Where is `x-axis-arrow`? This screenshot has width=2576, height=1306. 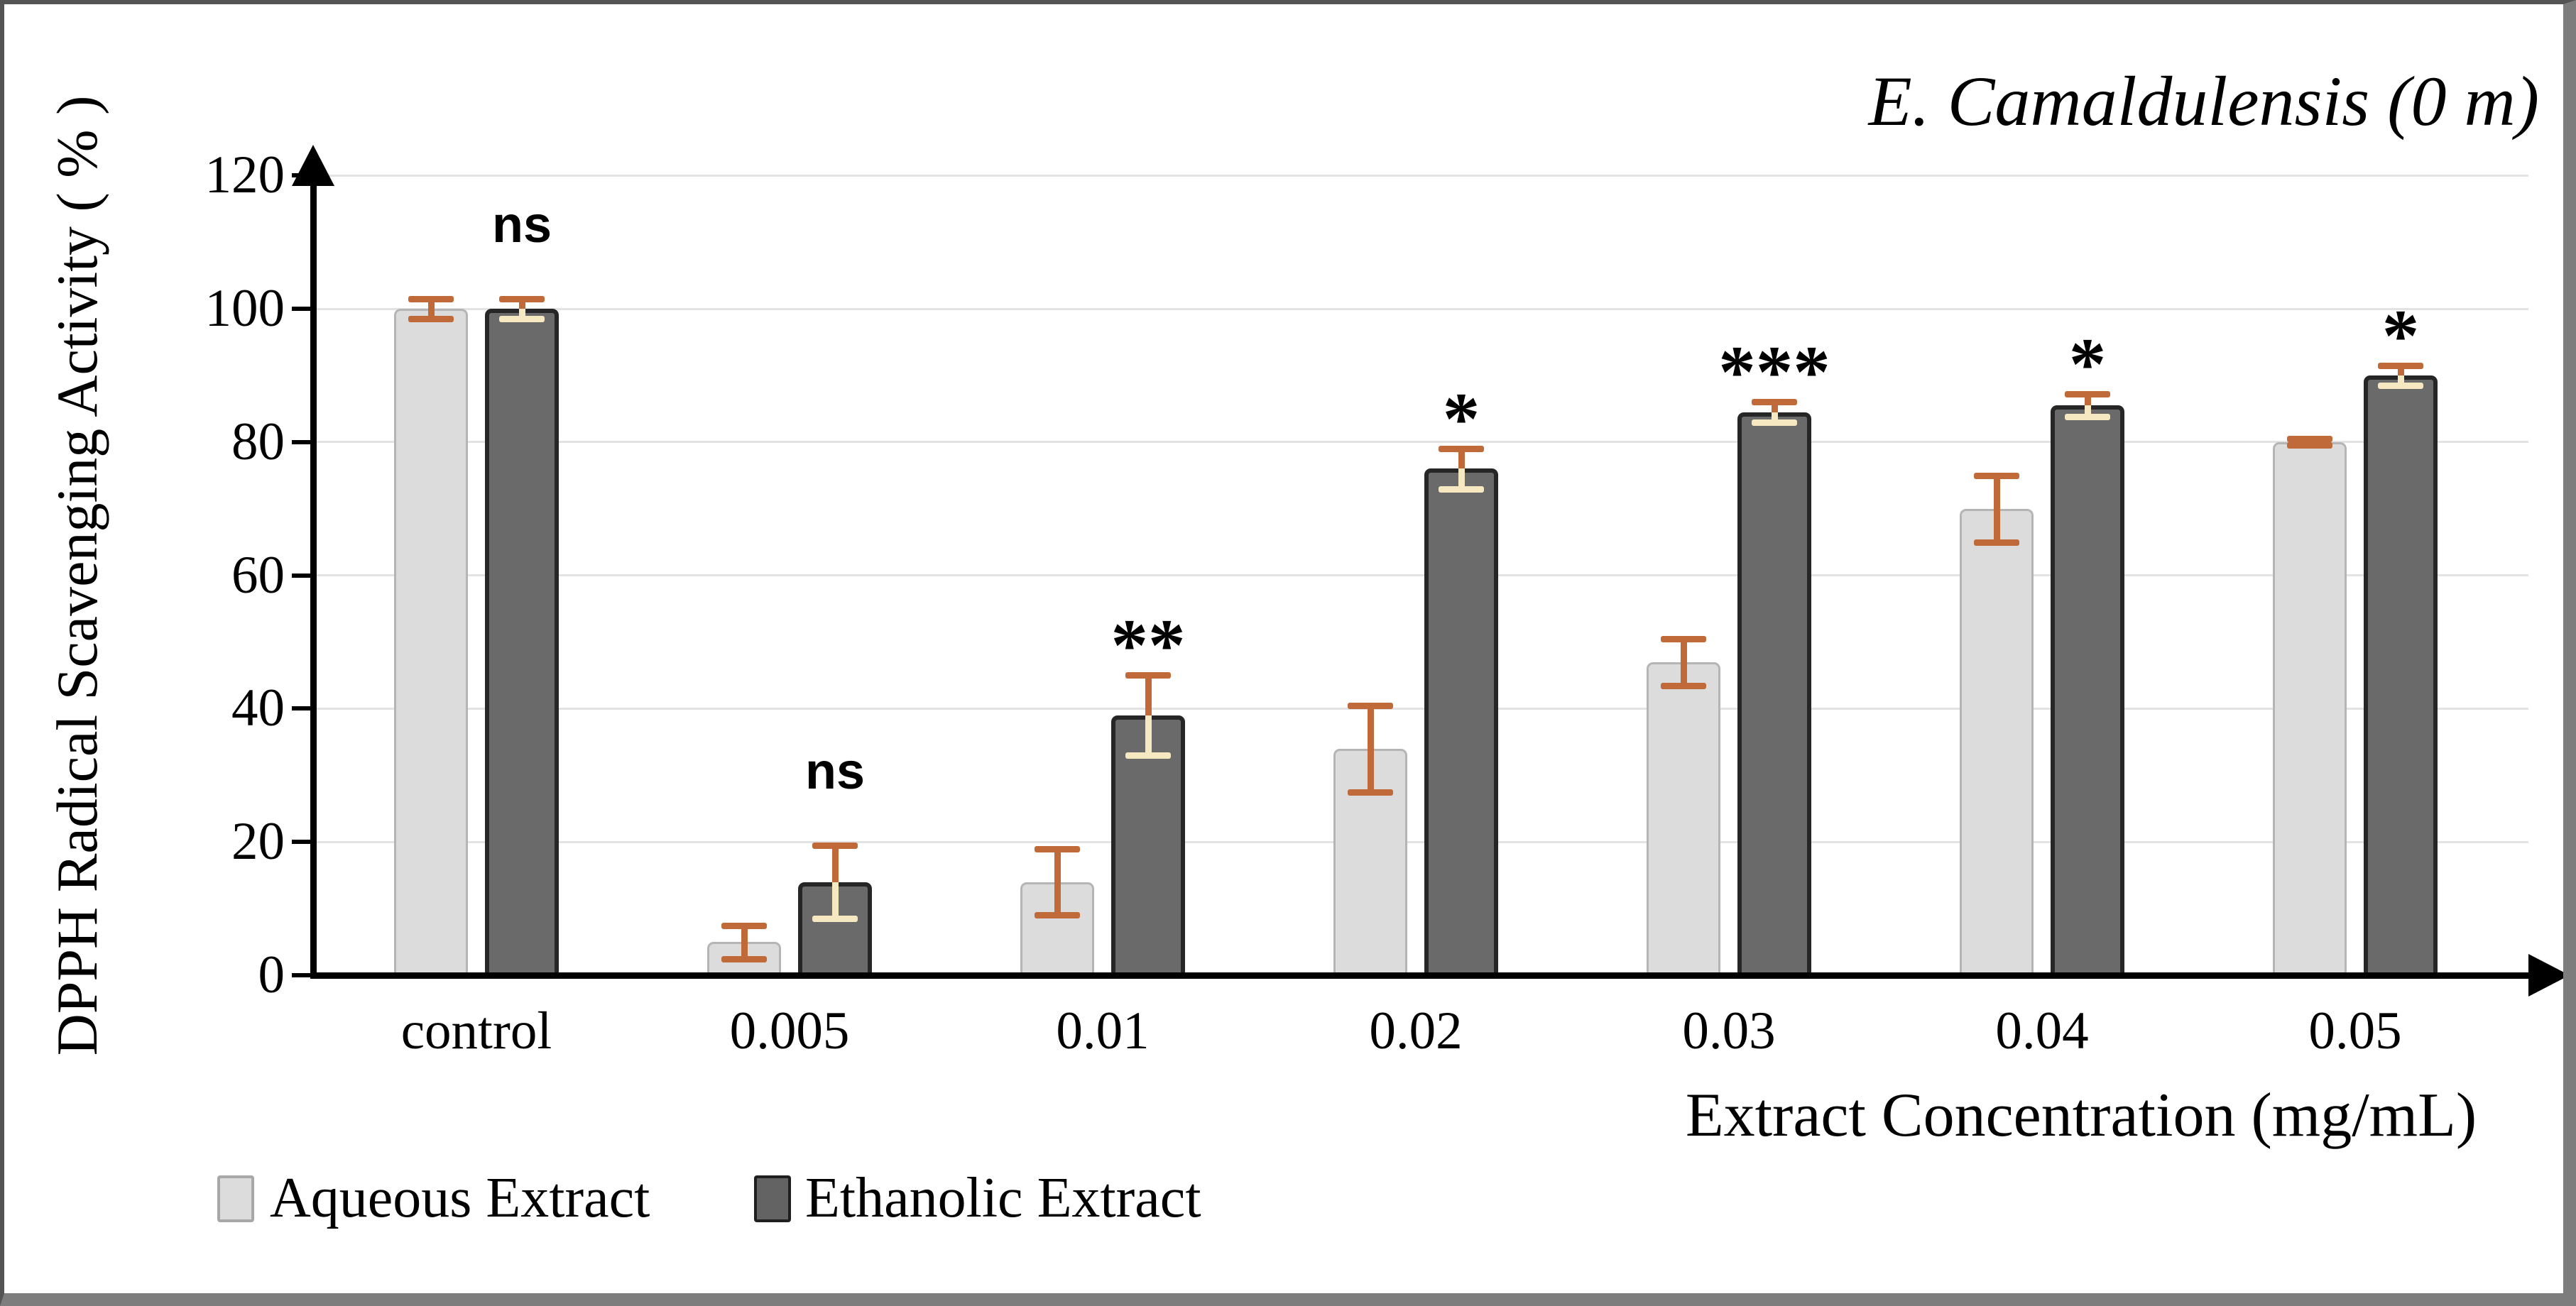 x-axis-arrow is located at coordinates (2545, 975).